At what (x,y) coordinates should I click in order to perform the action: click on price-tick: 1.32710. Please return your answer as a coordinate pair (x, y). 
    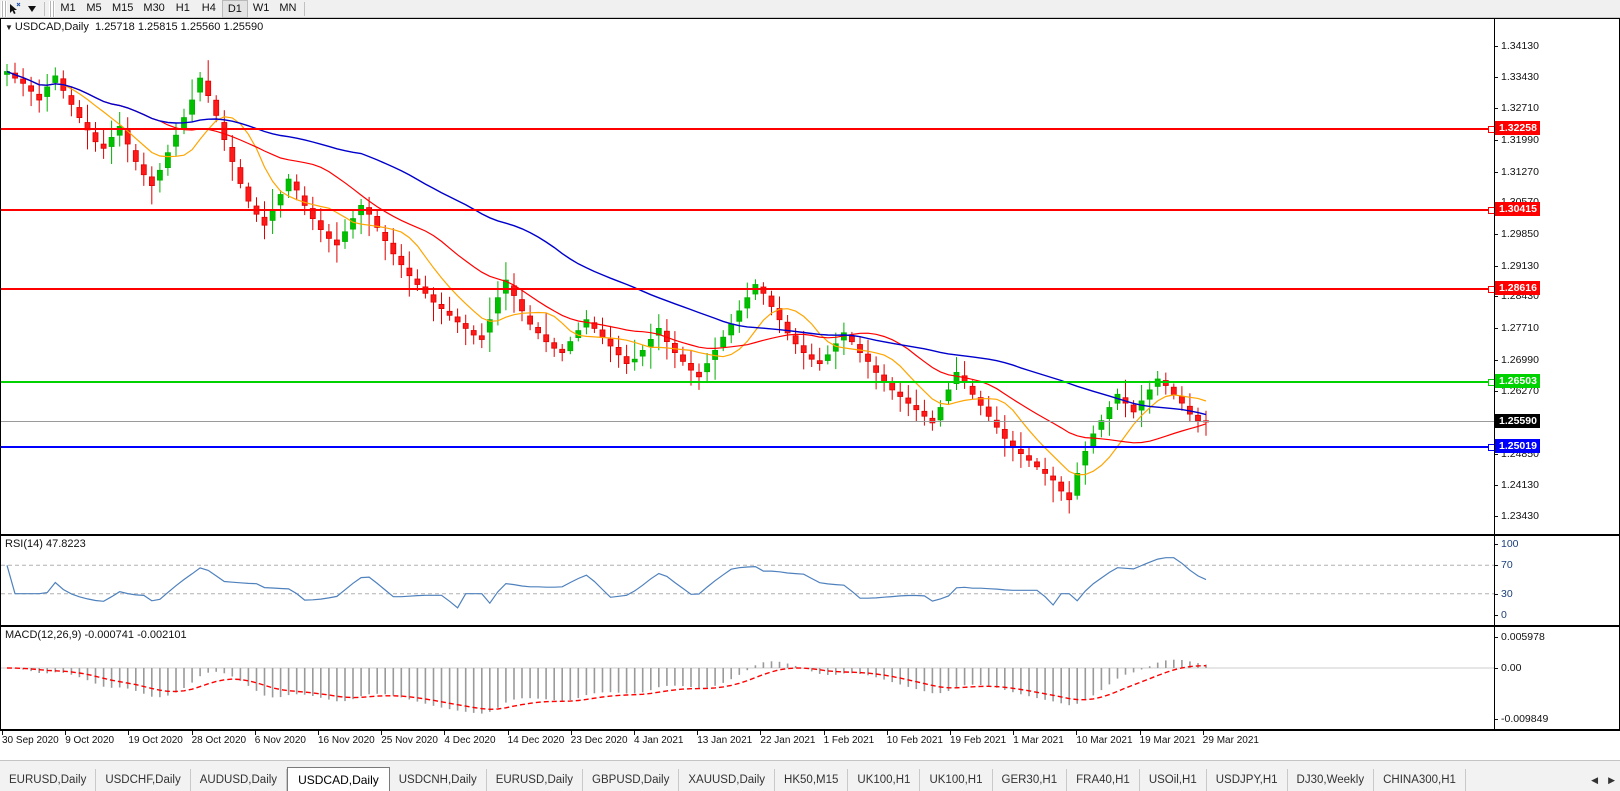
    Looking at the image, I should click on (1517, 108).